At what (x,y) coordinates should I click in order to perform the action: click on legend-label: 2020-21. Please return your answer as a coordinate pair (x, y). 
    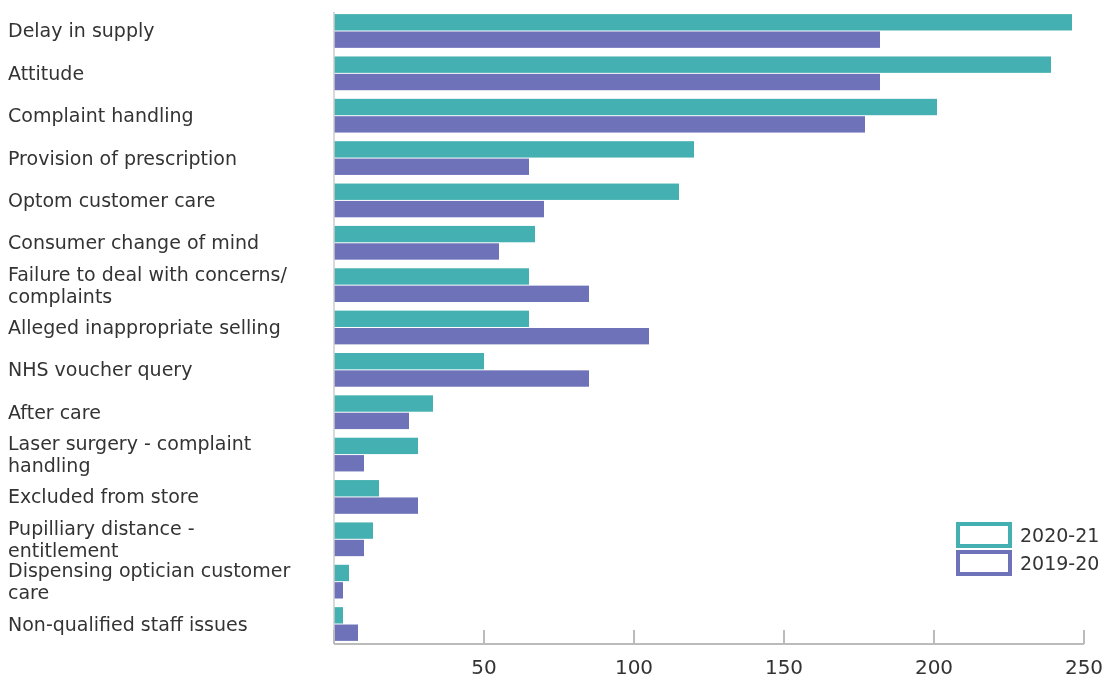
    Looking at the image, I should click on (1060, 534).